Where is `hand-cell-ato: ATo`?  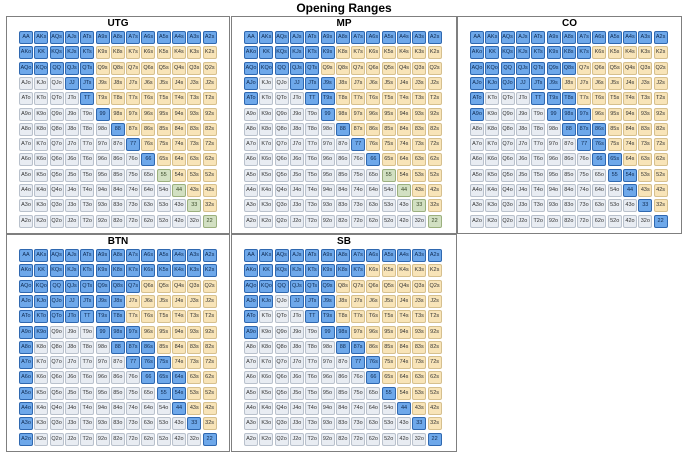
hand-cell-ato: ATo is located at coordinates (26, 99).